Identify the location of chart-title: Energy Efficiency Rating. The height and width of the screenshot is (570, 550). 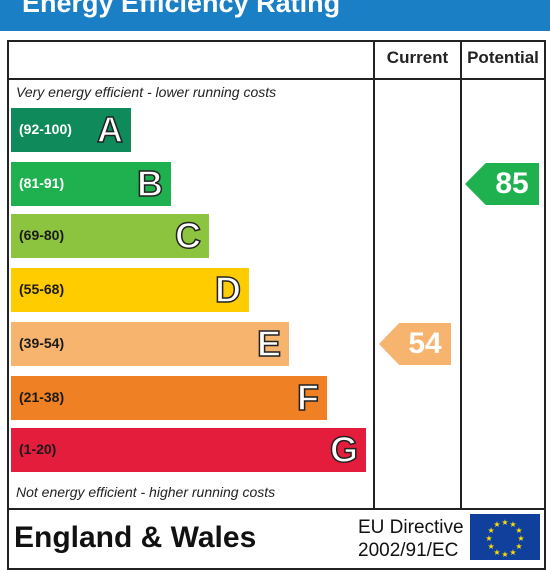
(181, 9).